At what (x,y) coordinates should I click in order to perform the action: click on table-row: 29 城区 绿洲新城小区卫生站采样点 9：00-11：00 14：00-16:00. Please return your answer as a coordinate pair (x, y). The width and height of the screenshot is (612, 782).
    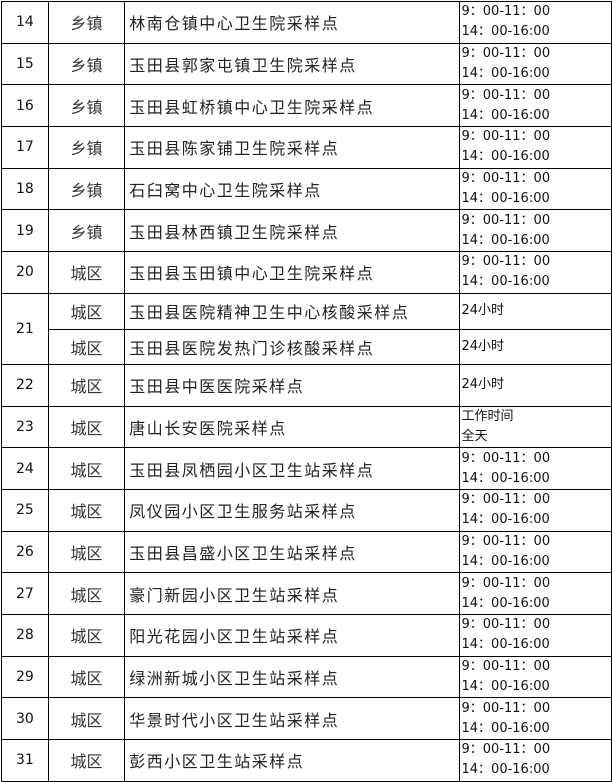
    Looking at the image, I should click on (306, 677).